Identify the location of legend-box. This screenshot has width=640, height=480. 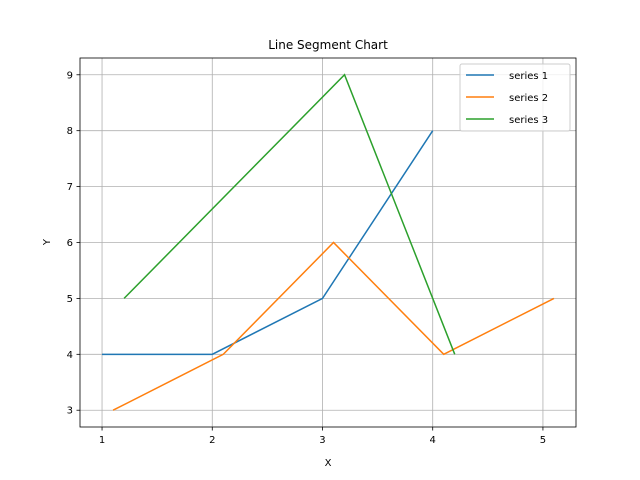
(515, 97).